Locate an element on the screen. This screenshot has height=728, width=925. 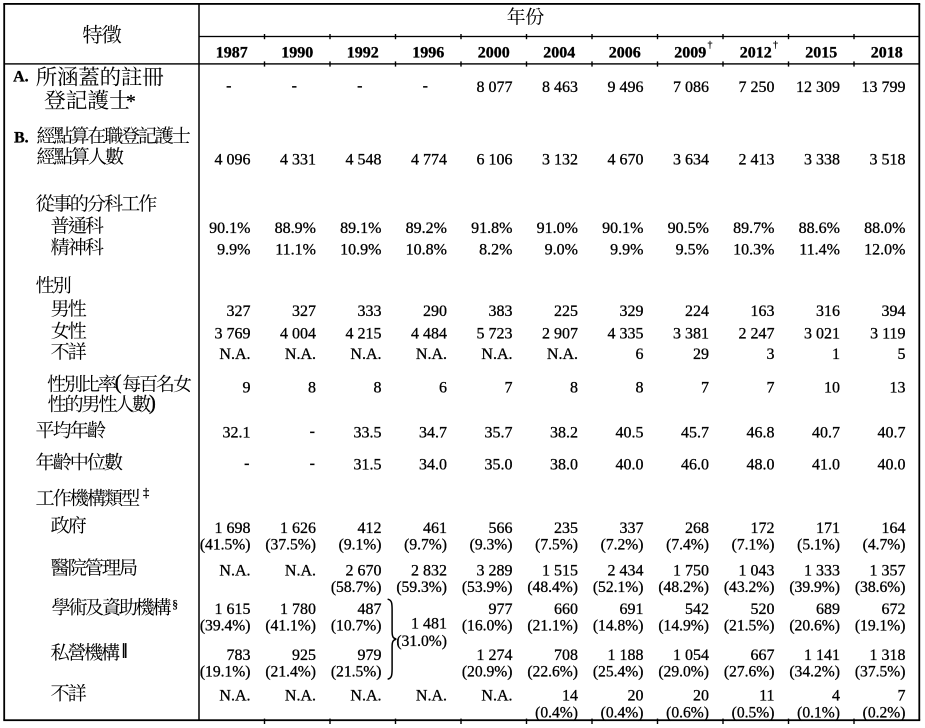
svg-text: (37.5%) is located at coordinates (290, 545).